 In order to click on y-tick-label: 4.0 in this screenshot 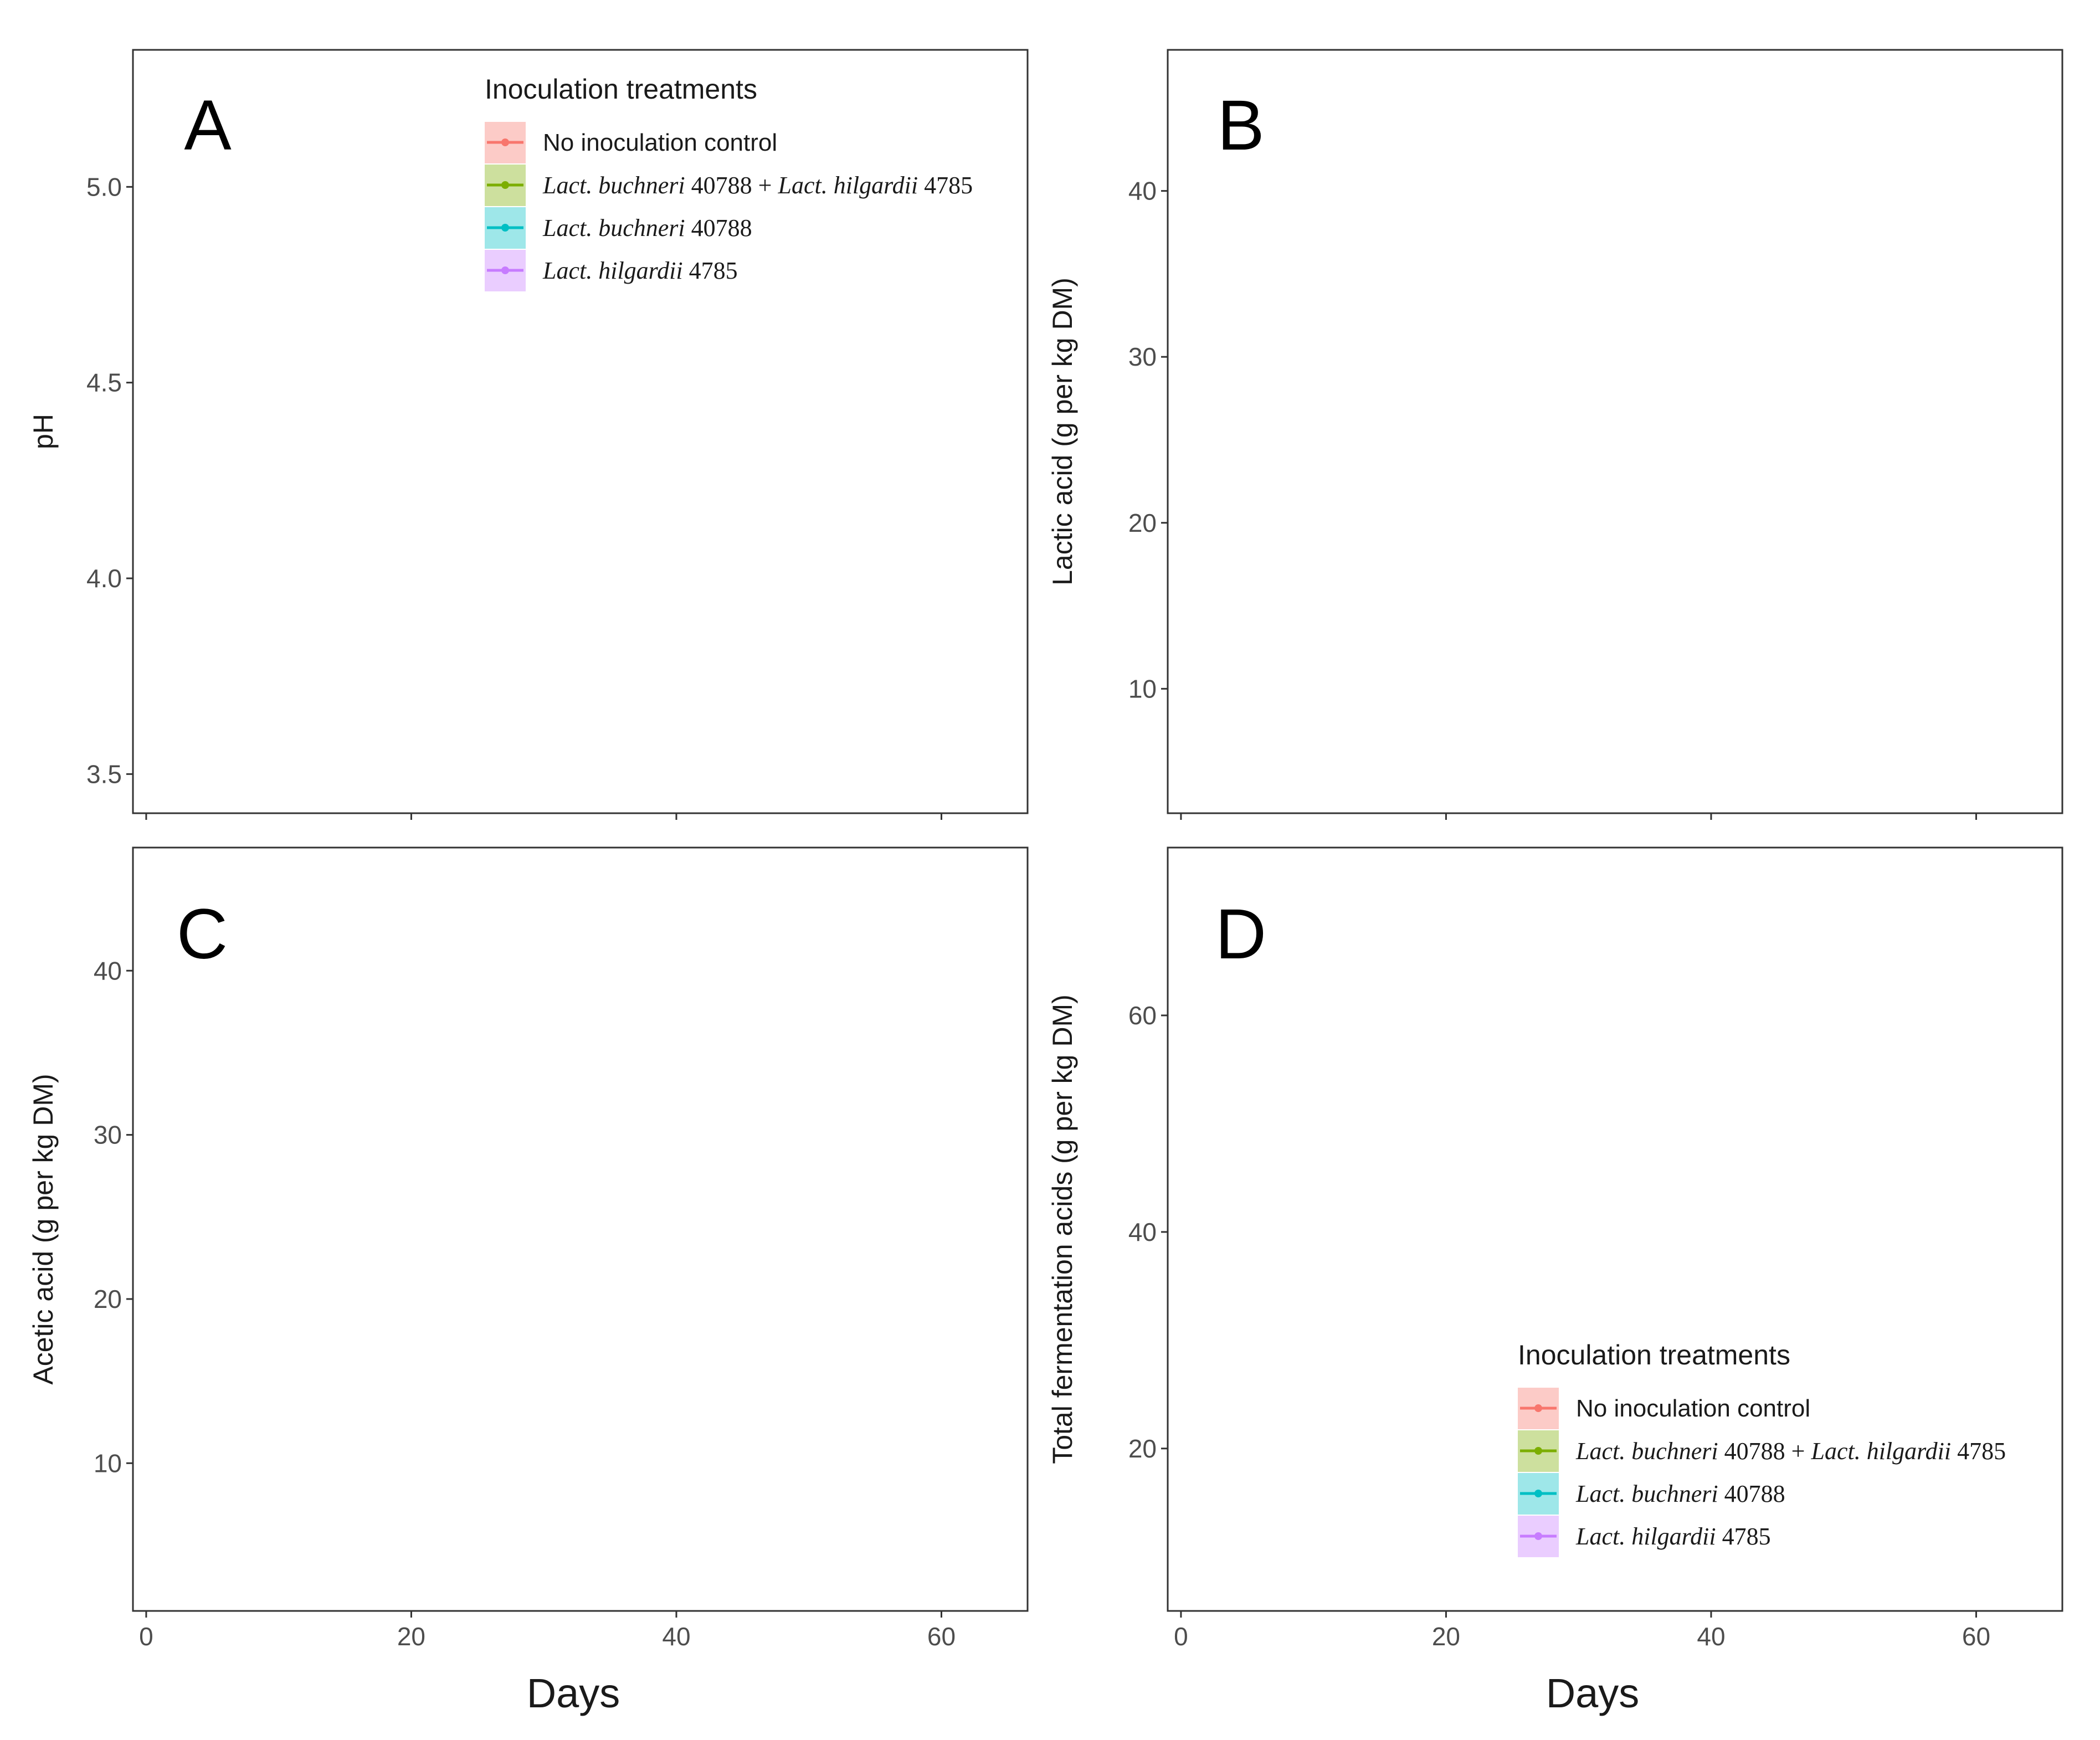, I will do `click(104, 578)`.